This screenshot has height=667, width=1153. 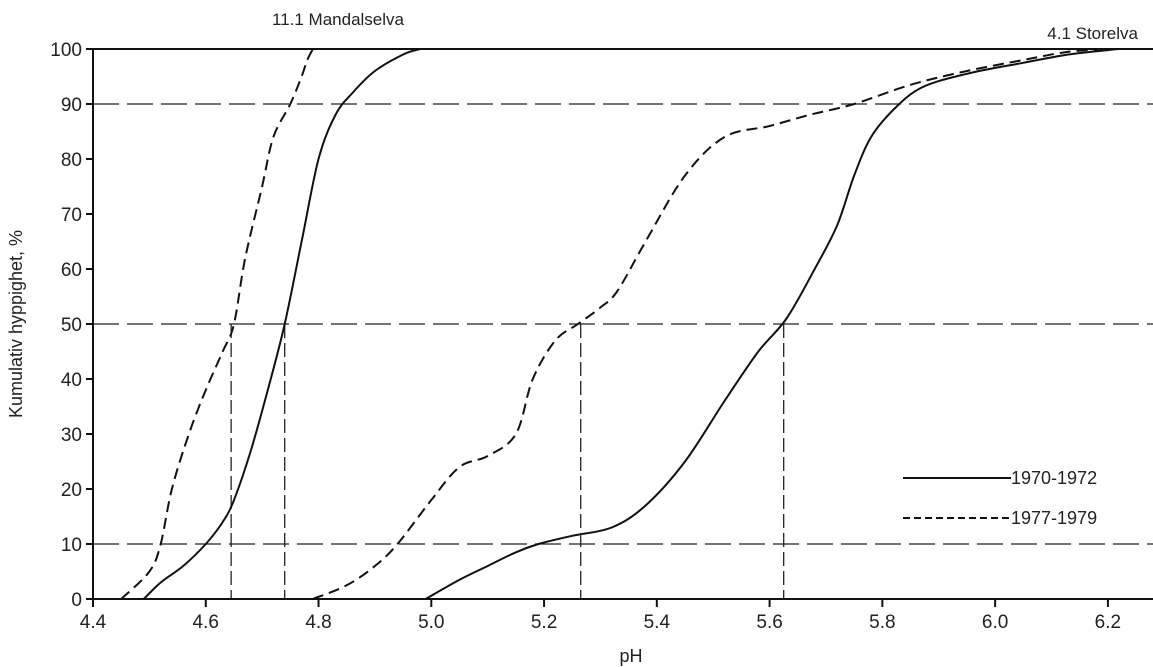 What do you see at coordinates (431, 622) in the screenshot?
I see `x-tick-label: 5.0` at bounding box center [431, 622].